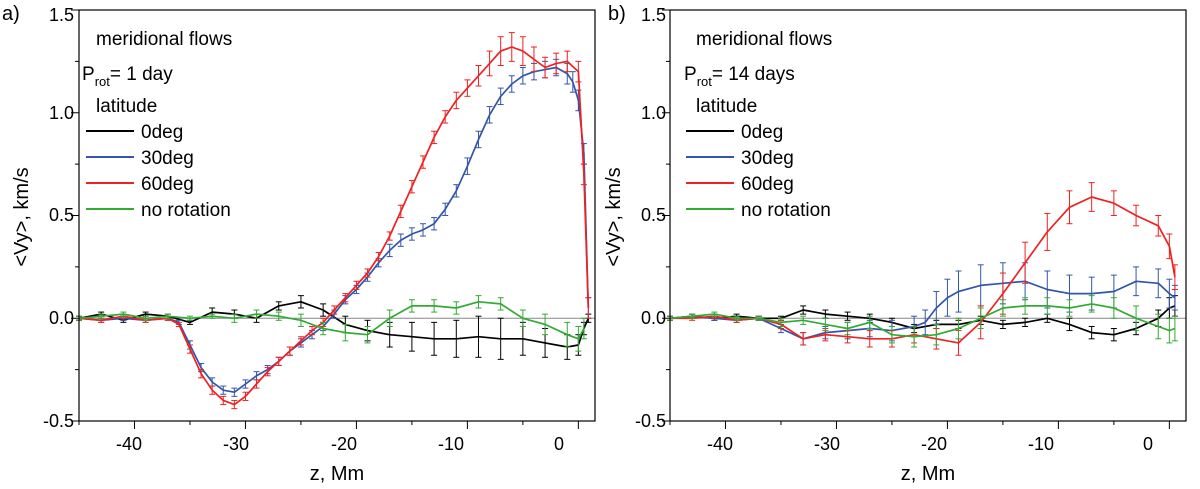 The image size is (1200, 489). Describe the element at coordinates (753, 74) in the screenshot. I see `period-label-value-b: = 14 days` at that location.